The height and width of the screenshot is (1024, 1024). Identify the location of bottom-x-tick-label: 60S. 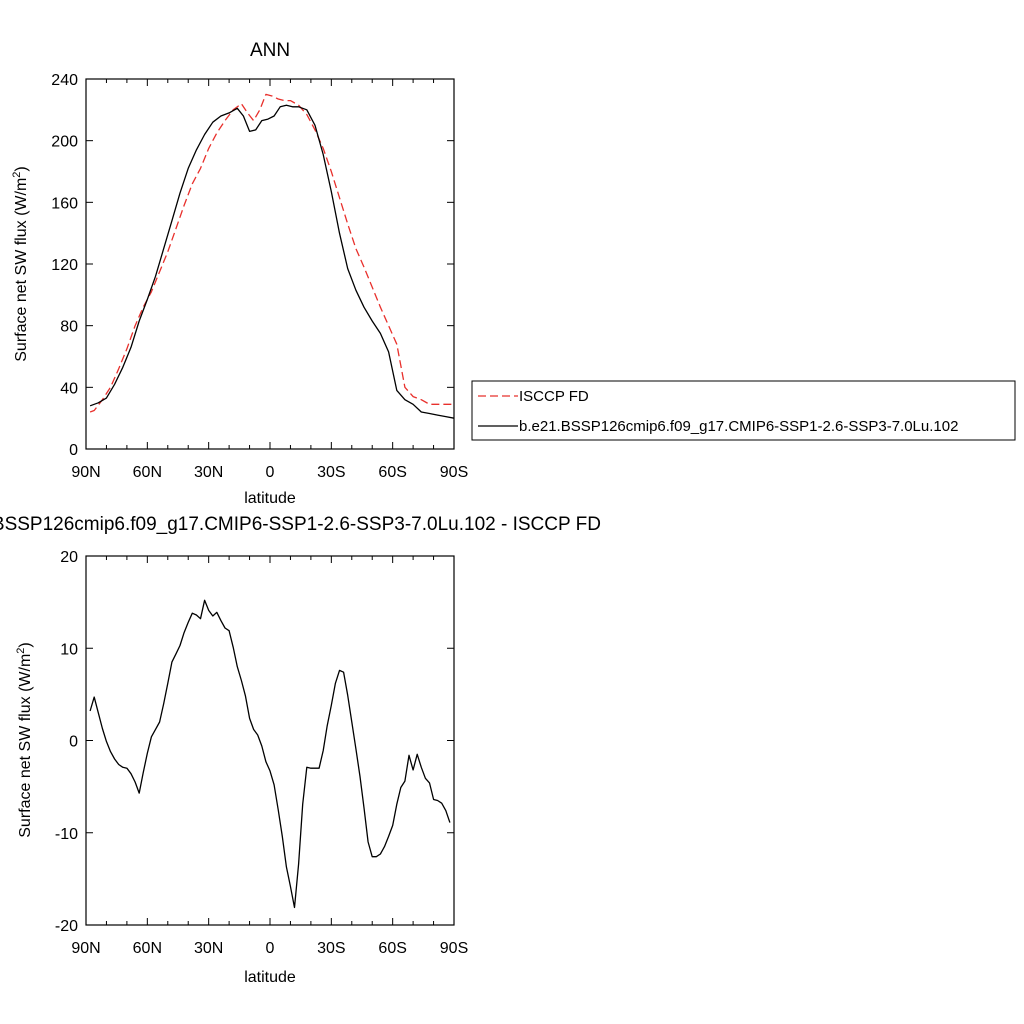
(392, 948).